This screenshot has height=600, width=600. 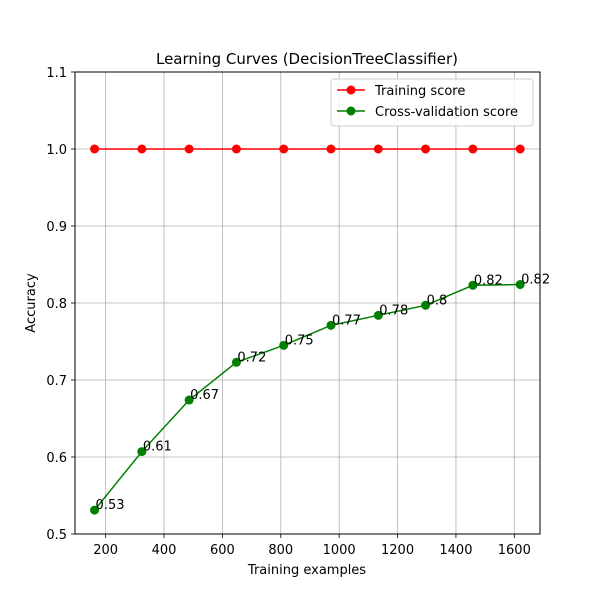 What do you see at coordinates (56, 458) in the screenshot?
I see `y-tick-label: 0.6` at bounding box center [56, 458].